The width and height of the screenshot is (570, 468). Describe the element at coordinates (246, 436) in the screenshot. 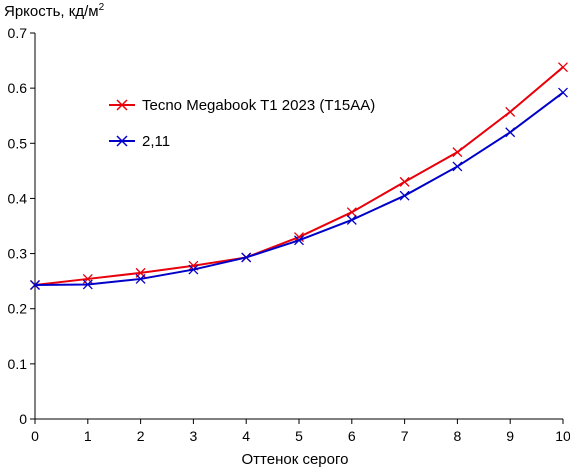

I see `x-tick-label: 4` at that location.